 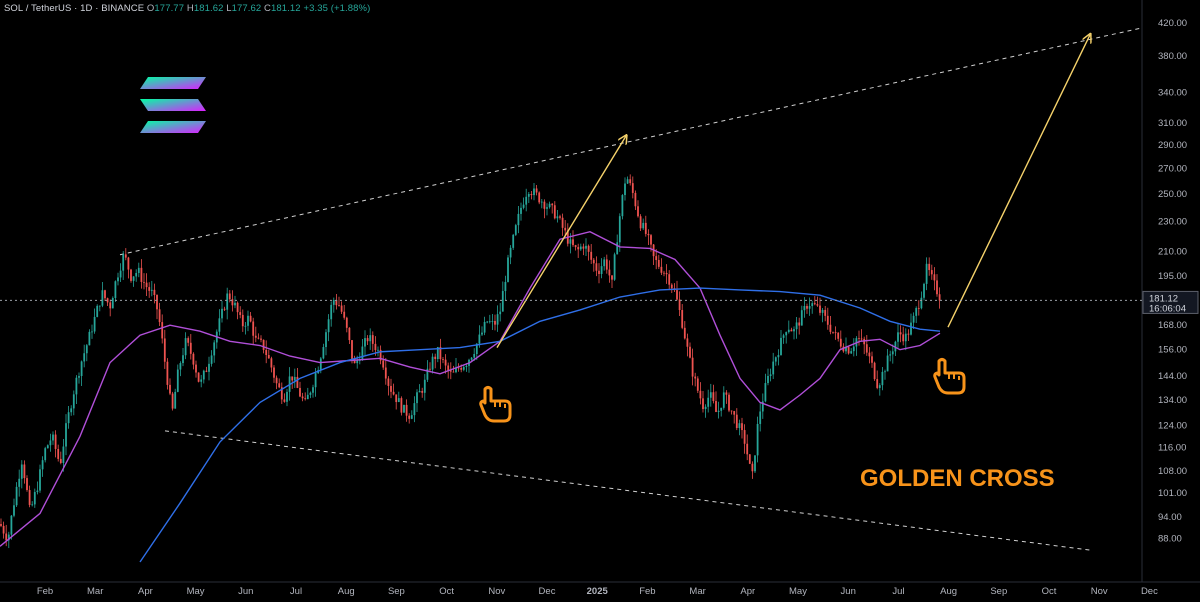 What do you see at coordinates (296, 591) in the screenshot?
I see `time-axis-tick: Jul` at bounding box center [296, 591].